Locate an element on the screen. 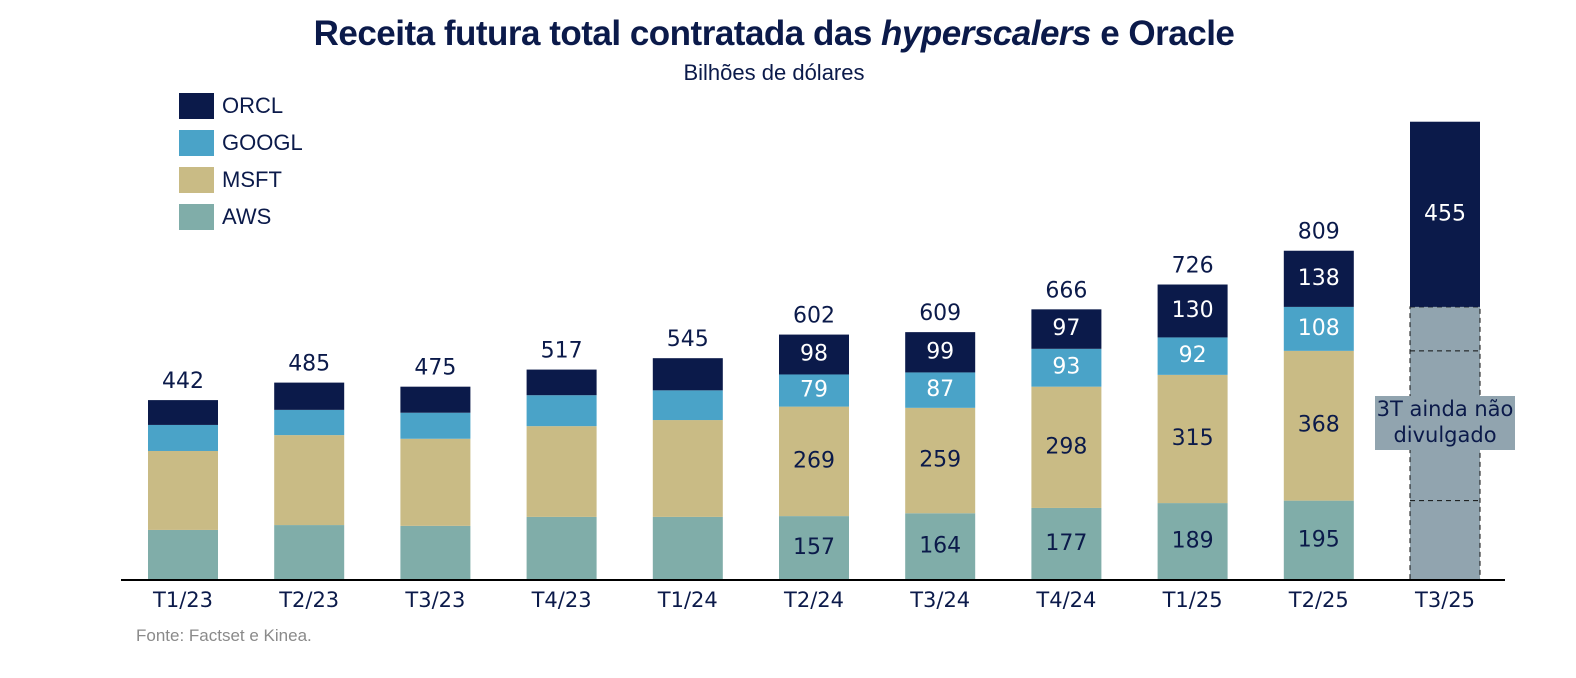 This screenshot has height=678, width=1576. title-italic-text: hyperscalers is located at coordinates (986, 33).